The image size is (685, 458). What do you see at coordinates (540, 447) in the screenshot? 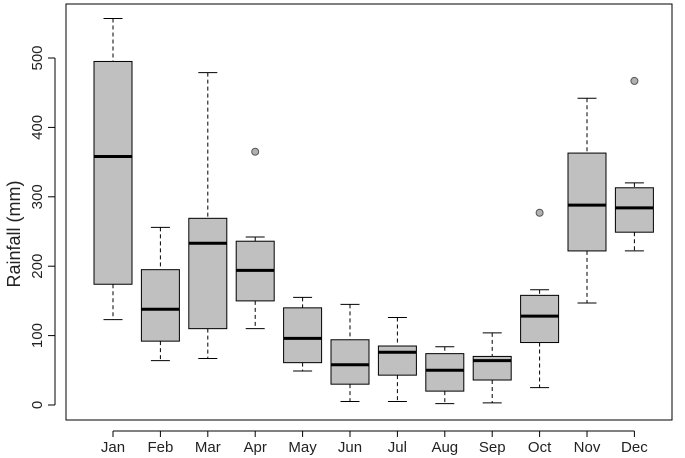
I see `x-tick-label-oct: Oct` at bounding box center [540, 447].